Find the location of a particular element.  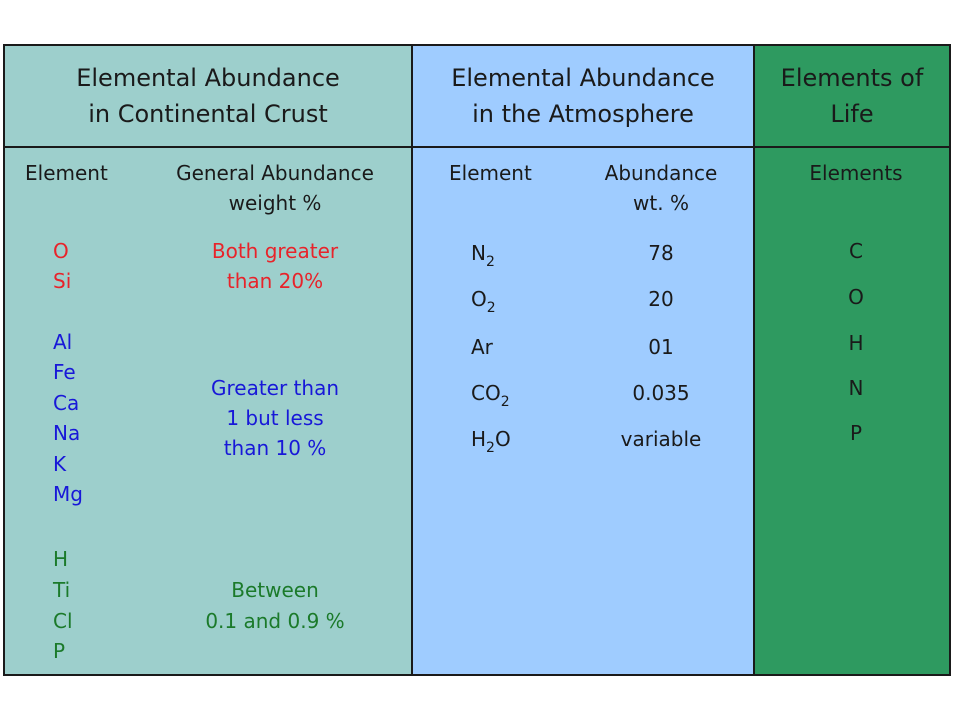

gas-formula: N2 is located at coordinates (483, 255).